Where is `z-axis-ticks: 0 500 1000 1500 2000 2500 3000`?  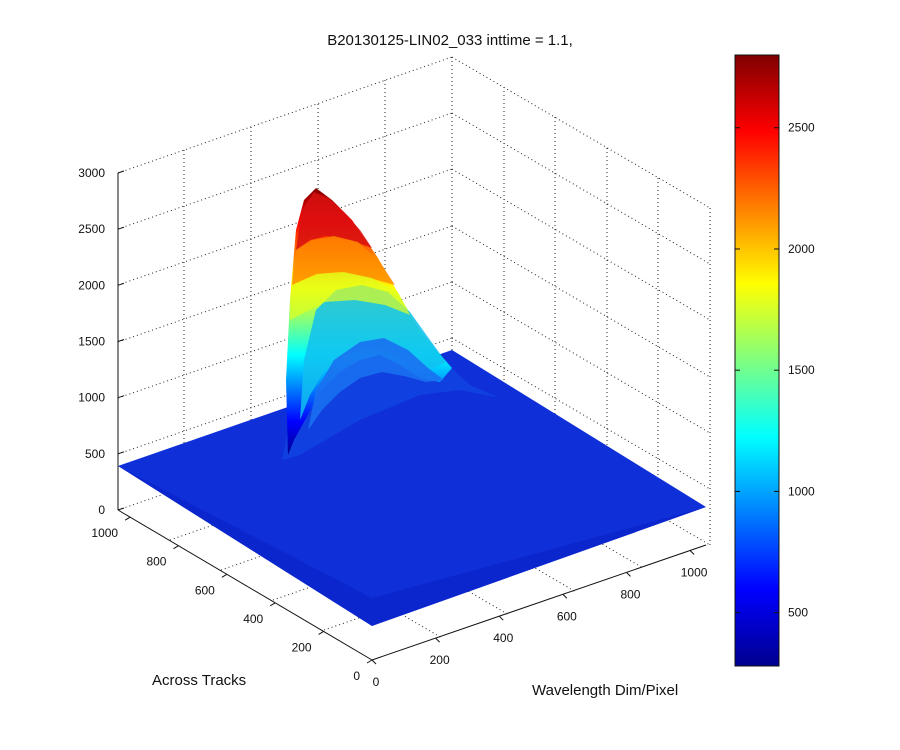
z-axis-ticks: 0 500 1000 1500 2000 2500 3000 is located at coordinates (101, 341).